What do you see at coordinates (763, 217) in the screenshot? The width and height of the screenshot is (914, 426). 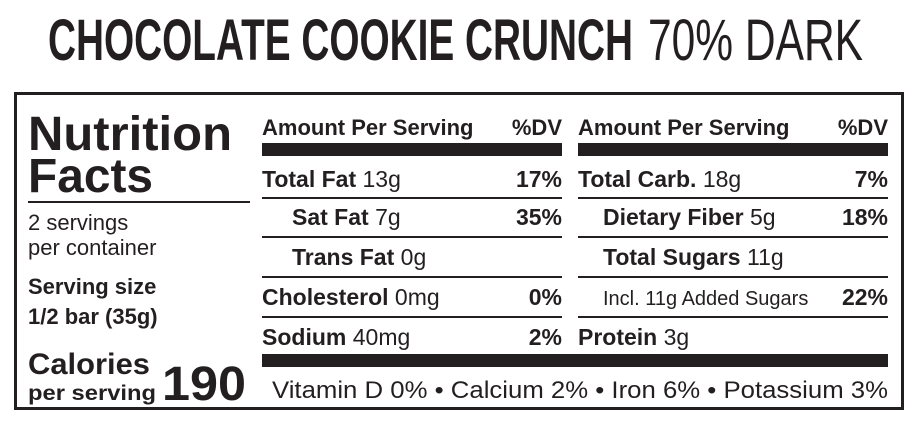 I see `nutrient-amount: 5g` at bounding box center [763, 217].